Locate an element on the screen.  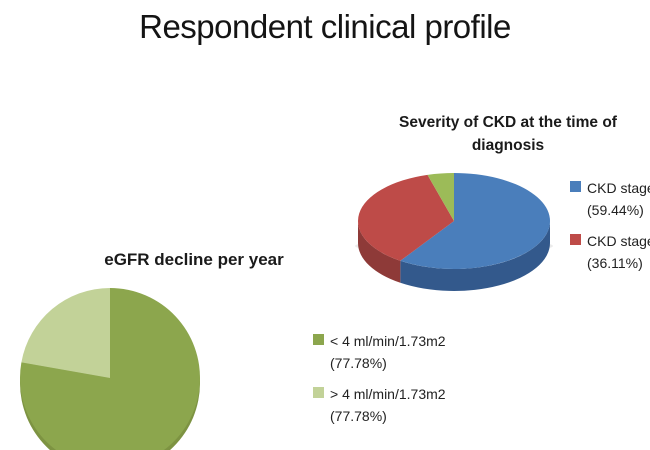
legend-pct: (36.11%) is located at coordinates (615, 263).